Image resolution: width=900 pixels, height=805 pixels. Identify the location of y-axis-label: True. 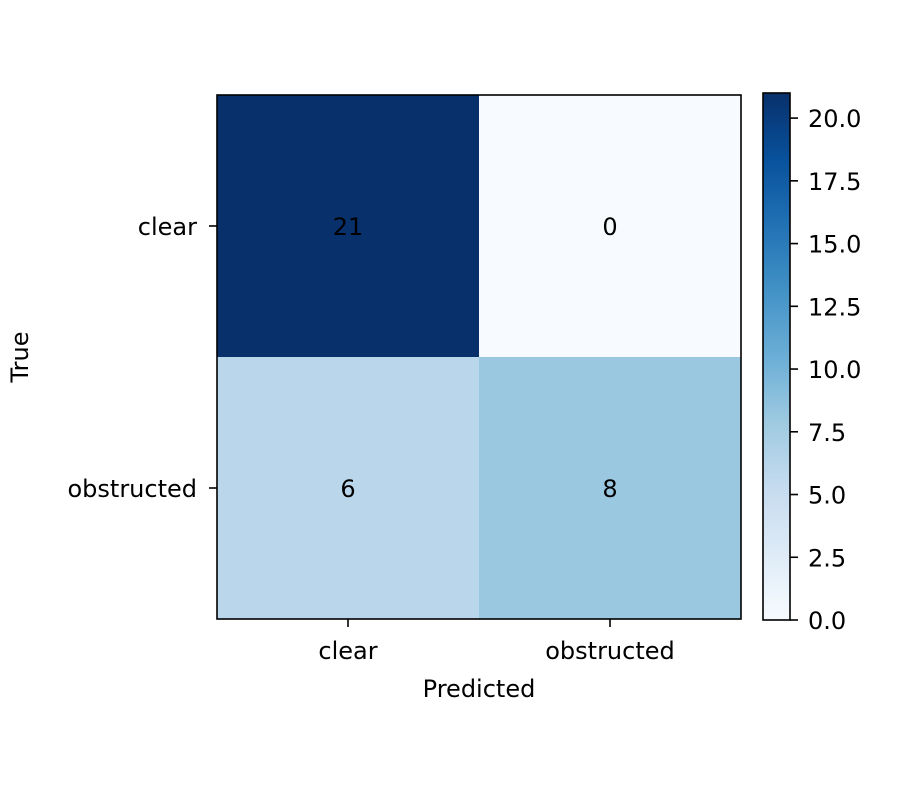
(20, 358).